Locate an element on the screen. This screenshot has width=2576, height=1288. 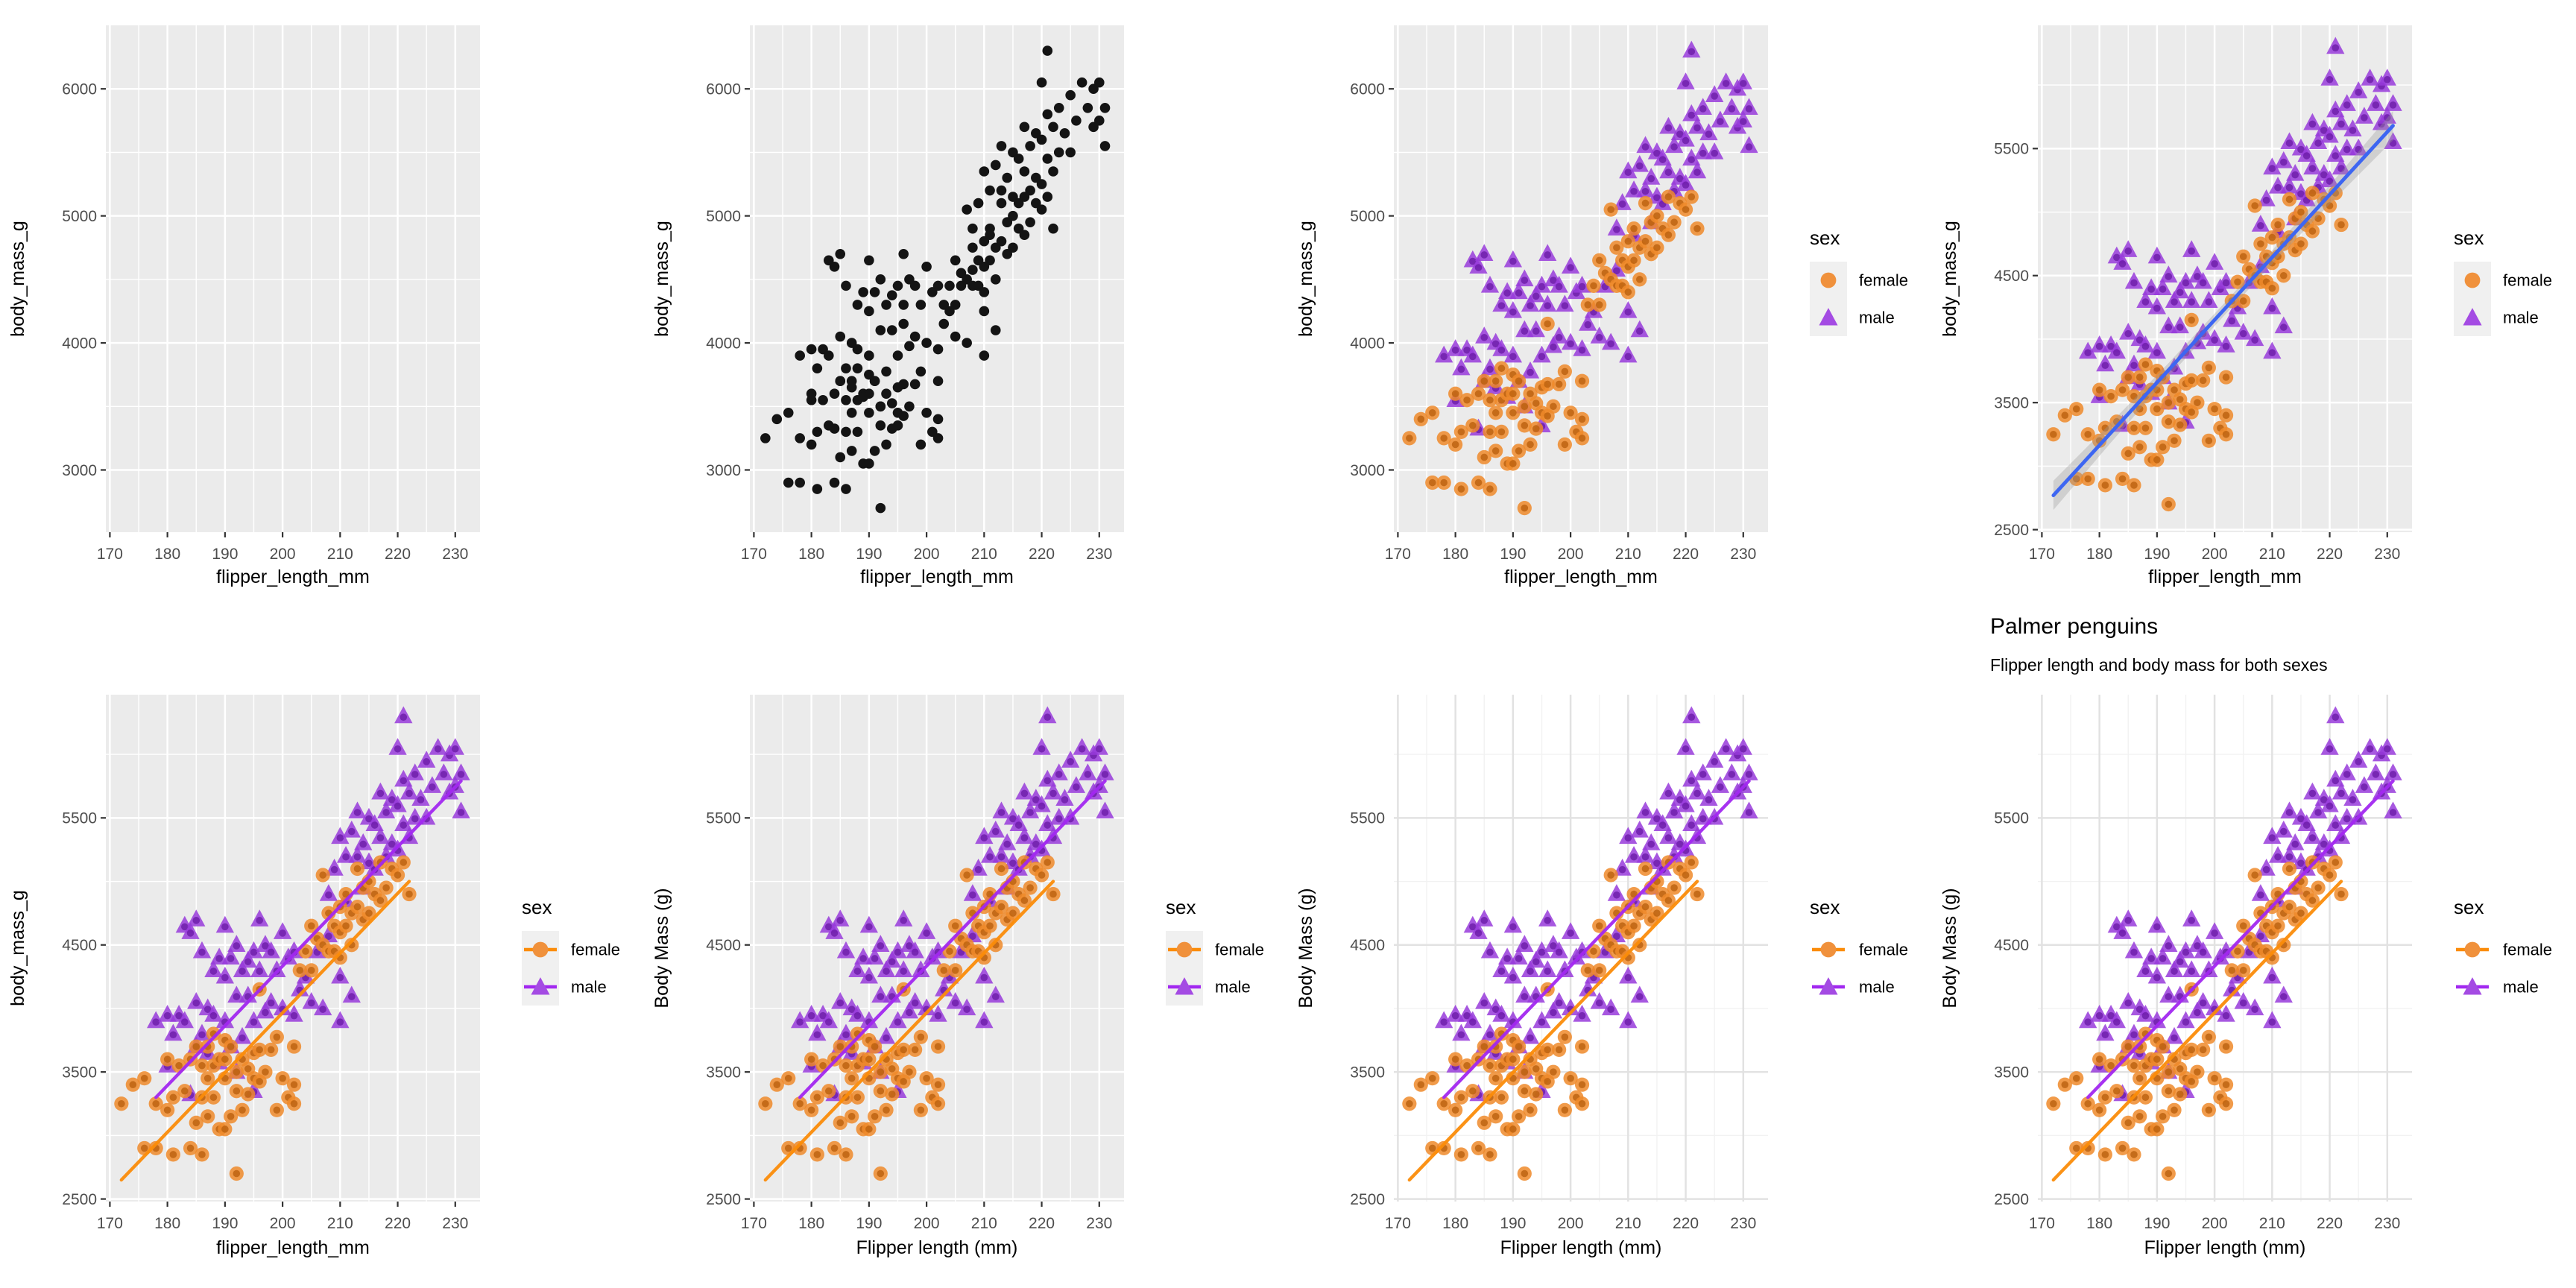
x-tick-label: 210 is located at coordinates (1628, 554).